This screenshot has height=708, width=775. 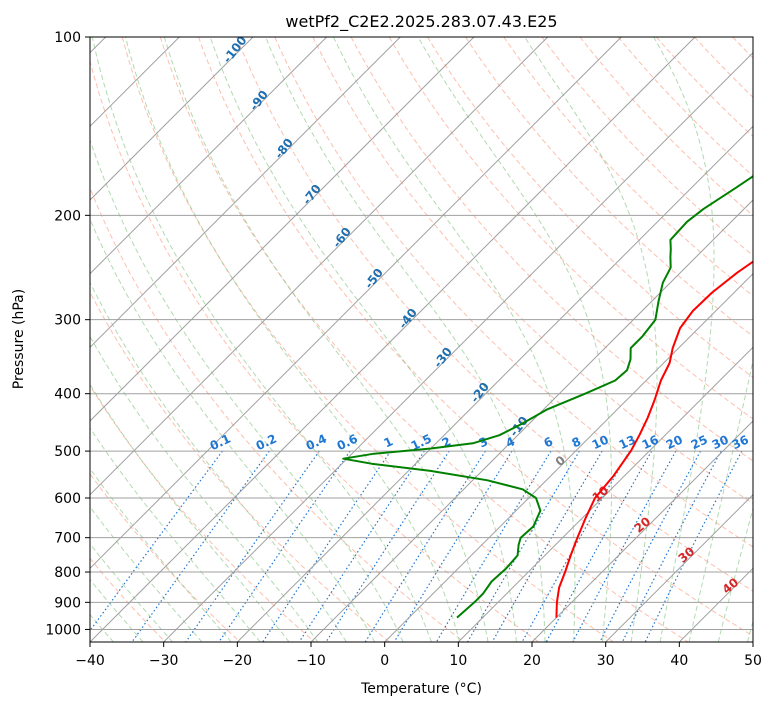 What do you see at coordinates (753, 661) in the screenshot?
I see `x-tick-label: 50` at bounding box center [753, 661].